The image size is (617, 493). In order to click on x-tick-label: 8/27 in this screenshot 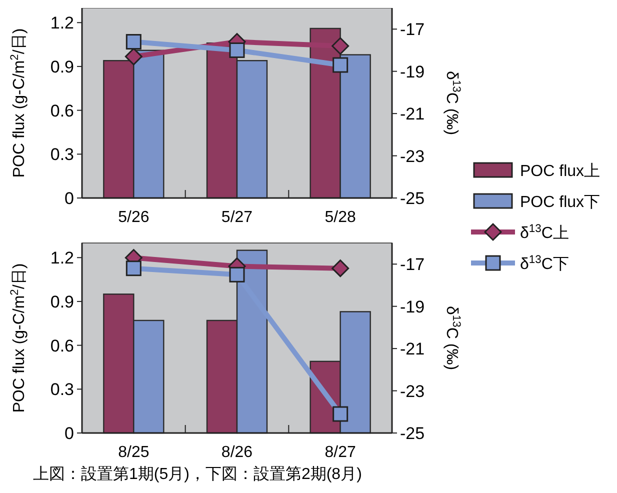, I will do `click(340, 452)`.